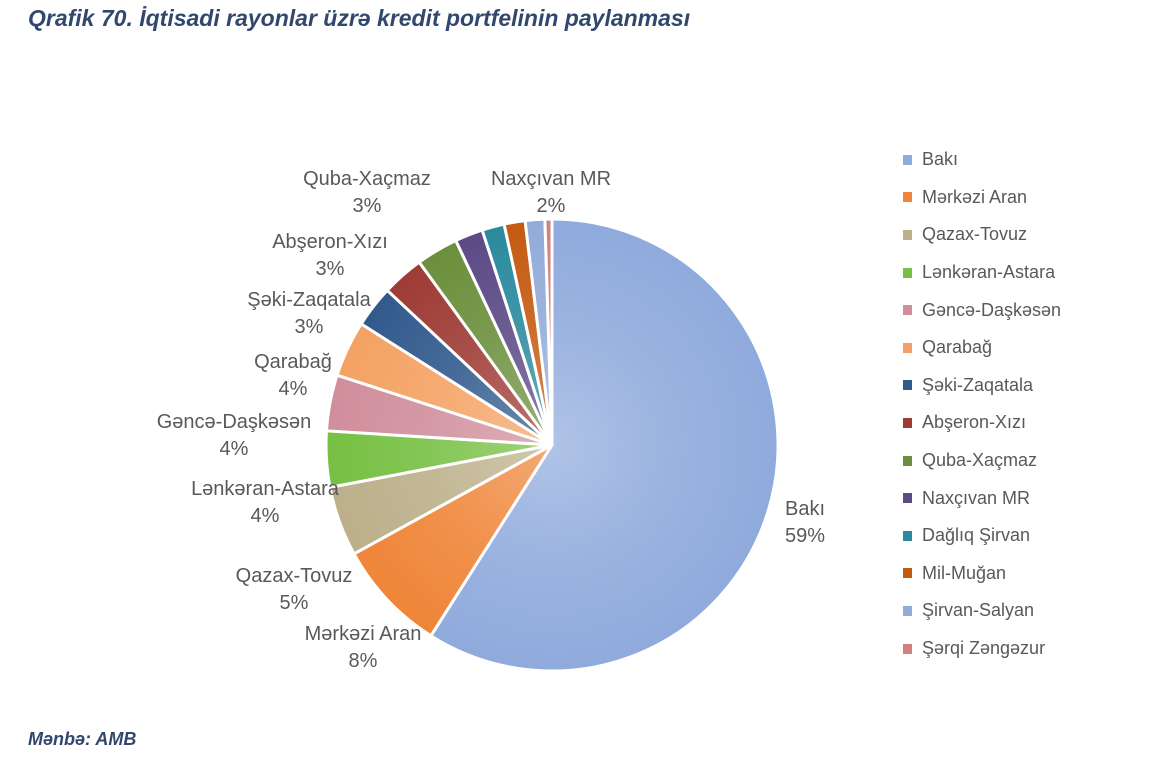  I want to click on legend-item: Lənkəran-Astara, so click(982, 273).